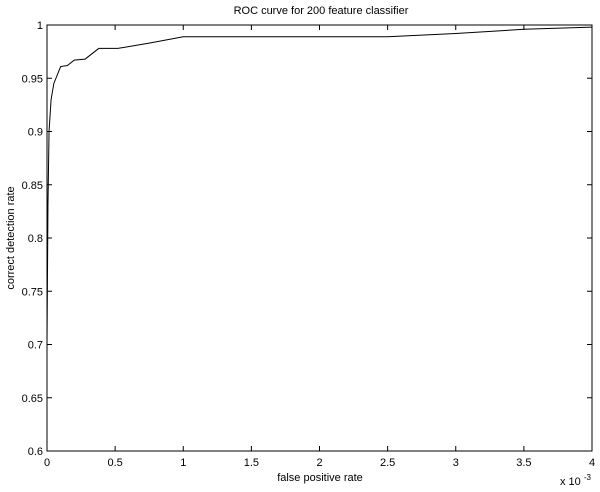  I want to click on x-tick-label: 1.5, so click(251, 463).